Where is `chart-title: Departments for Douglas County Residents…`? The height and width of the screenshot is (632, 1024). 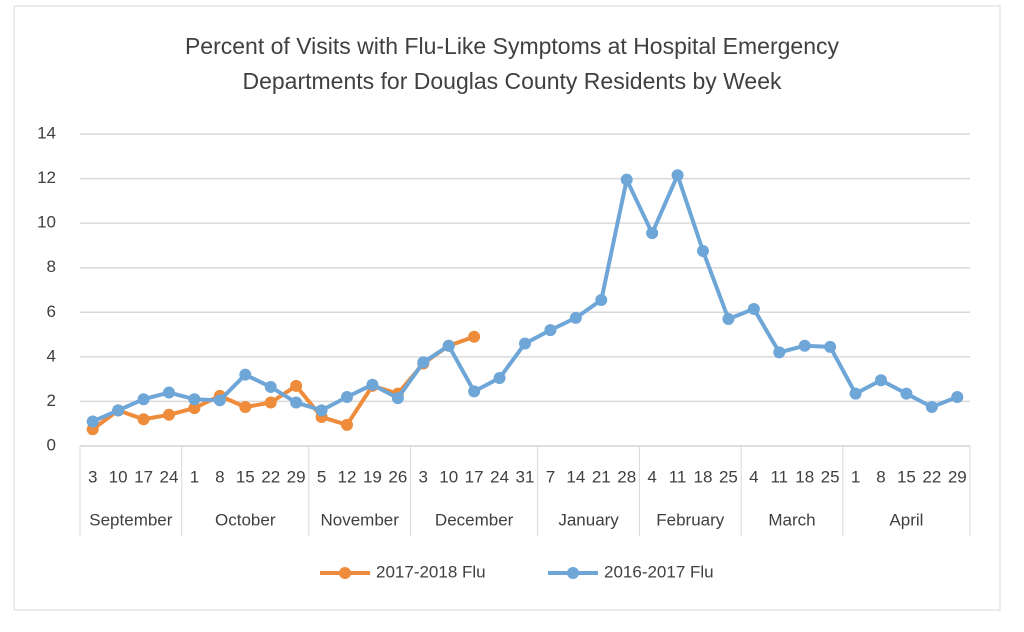
chart-title: Departments for Douglas County Residents… is located at coordinates (512, 81).